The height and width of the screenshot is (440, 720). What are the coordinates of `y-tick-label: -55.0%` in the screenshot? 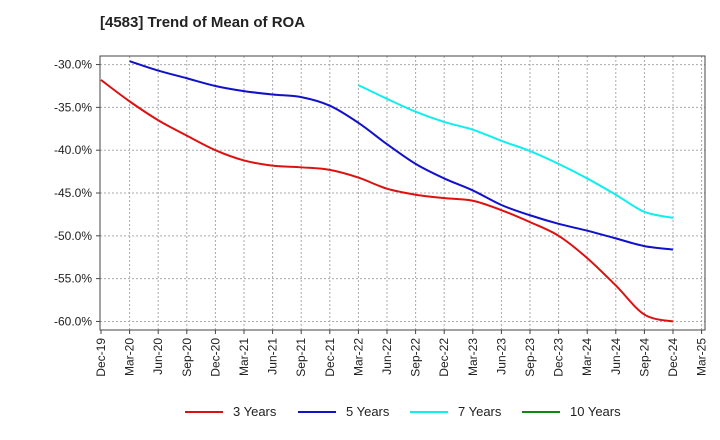 It's located at (73, 279).